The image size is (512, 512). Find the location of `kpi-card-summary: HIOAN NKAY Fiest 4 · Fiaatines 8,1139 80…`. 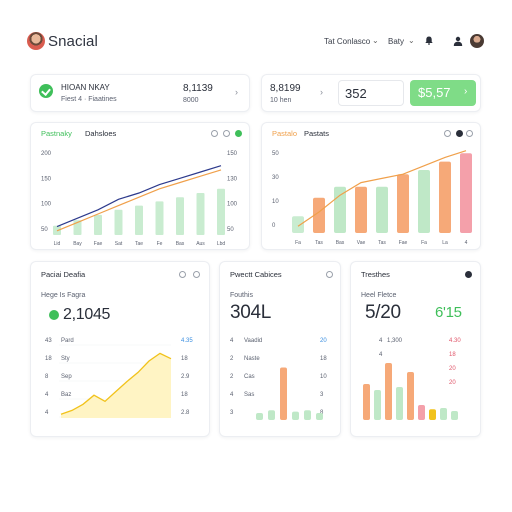

kpi-card-summary: HIOAN NKAY Fiest 4 · Fiaatines 8,1139 80… is located at coordinates (140, 93).